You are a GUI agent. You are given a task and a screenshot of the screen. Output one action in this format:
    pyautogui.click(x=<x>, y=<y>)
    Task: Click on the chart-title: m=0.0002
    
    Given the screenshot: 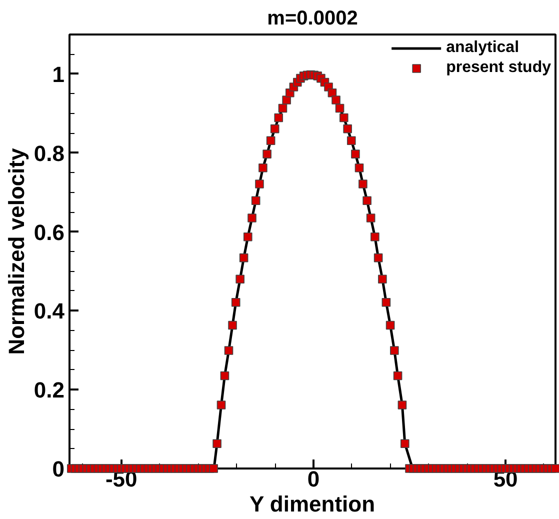 What is the action you would take?
    pyautogui.click(x=312, y=19)
    